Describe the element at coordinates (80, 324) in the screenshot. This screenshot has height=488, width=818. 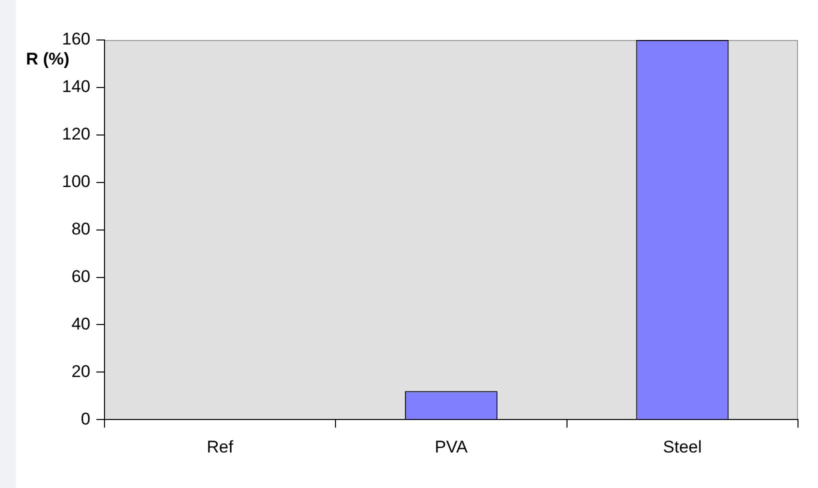
I see `y-tick-label: 40` at that location.